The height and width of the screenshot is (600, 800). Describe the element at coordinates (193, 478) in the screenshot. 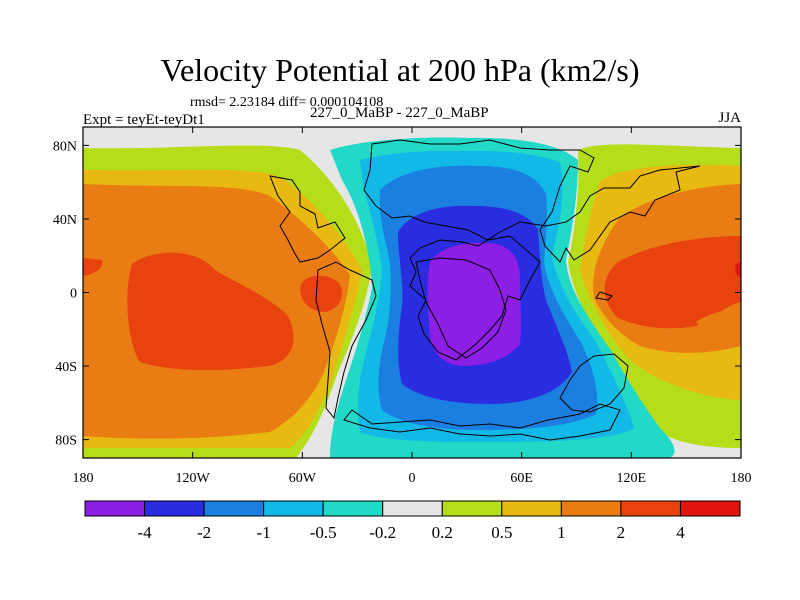

I see `x-tick-label: 120W` at that location.